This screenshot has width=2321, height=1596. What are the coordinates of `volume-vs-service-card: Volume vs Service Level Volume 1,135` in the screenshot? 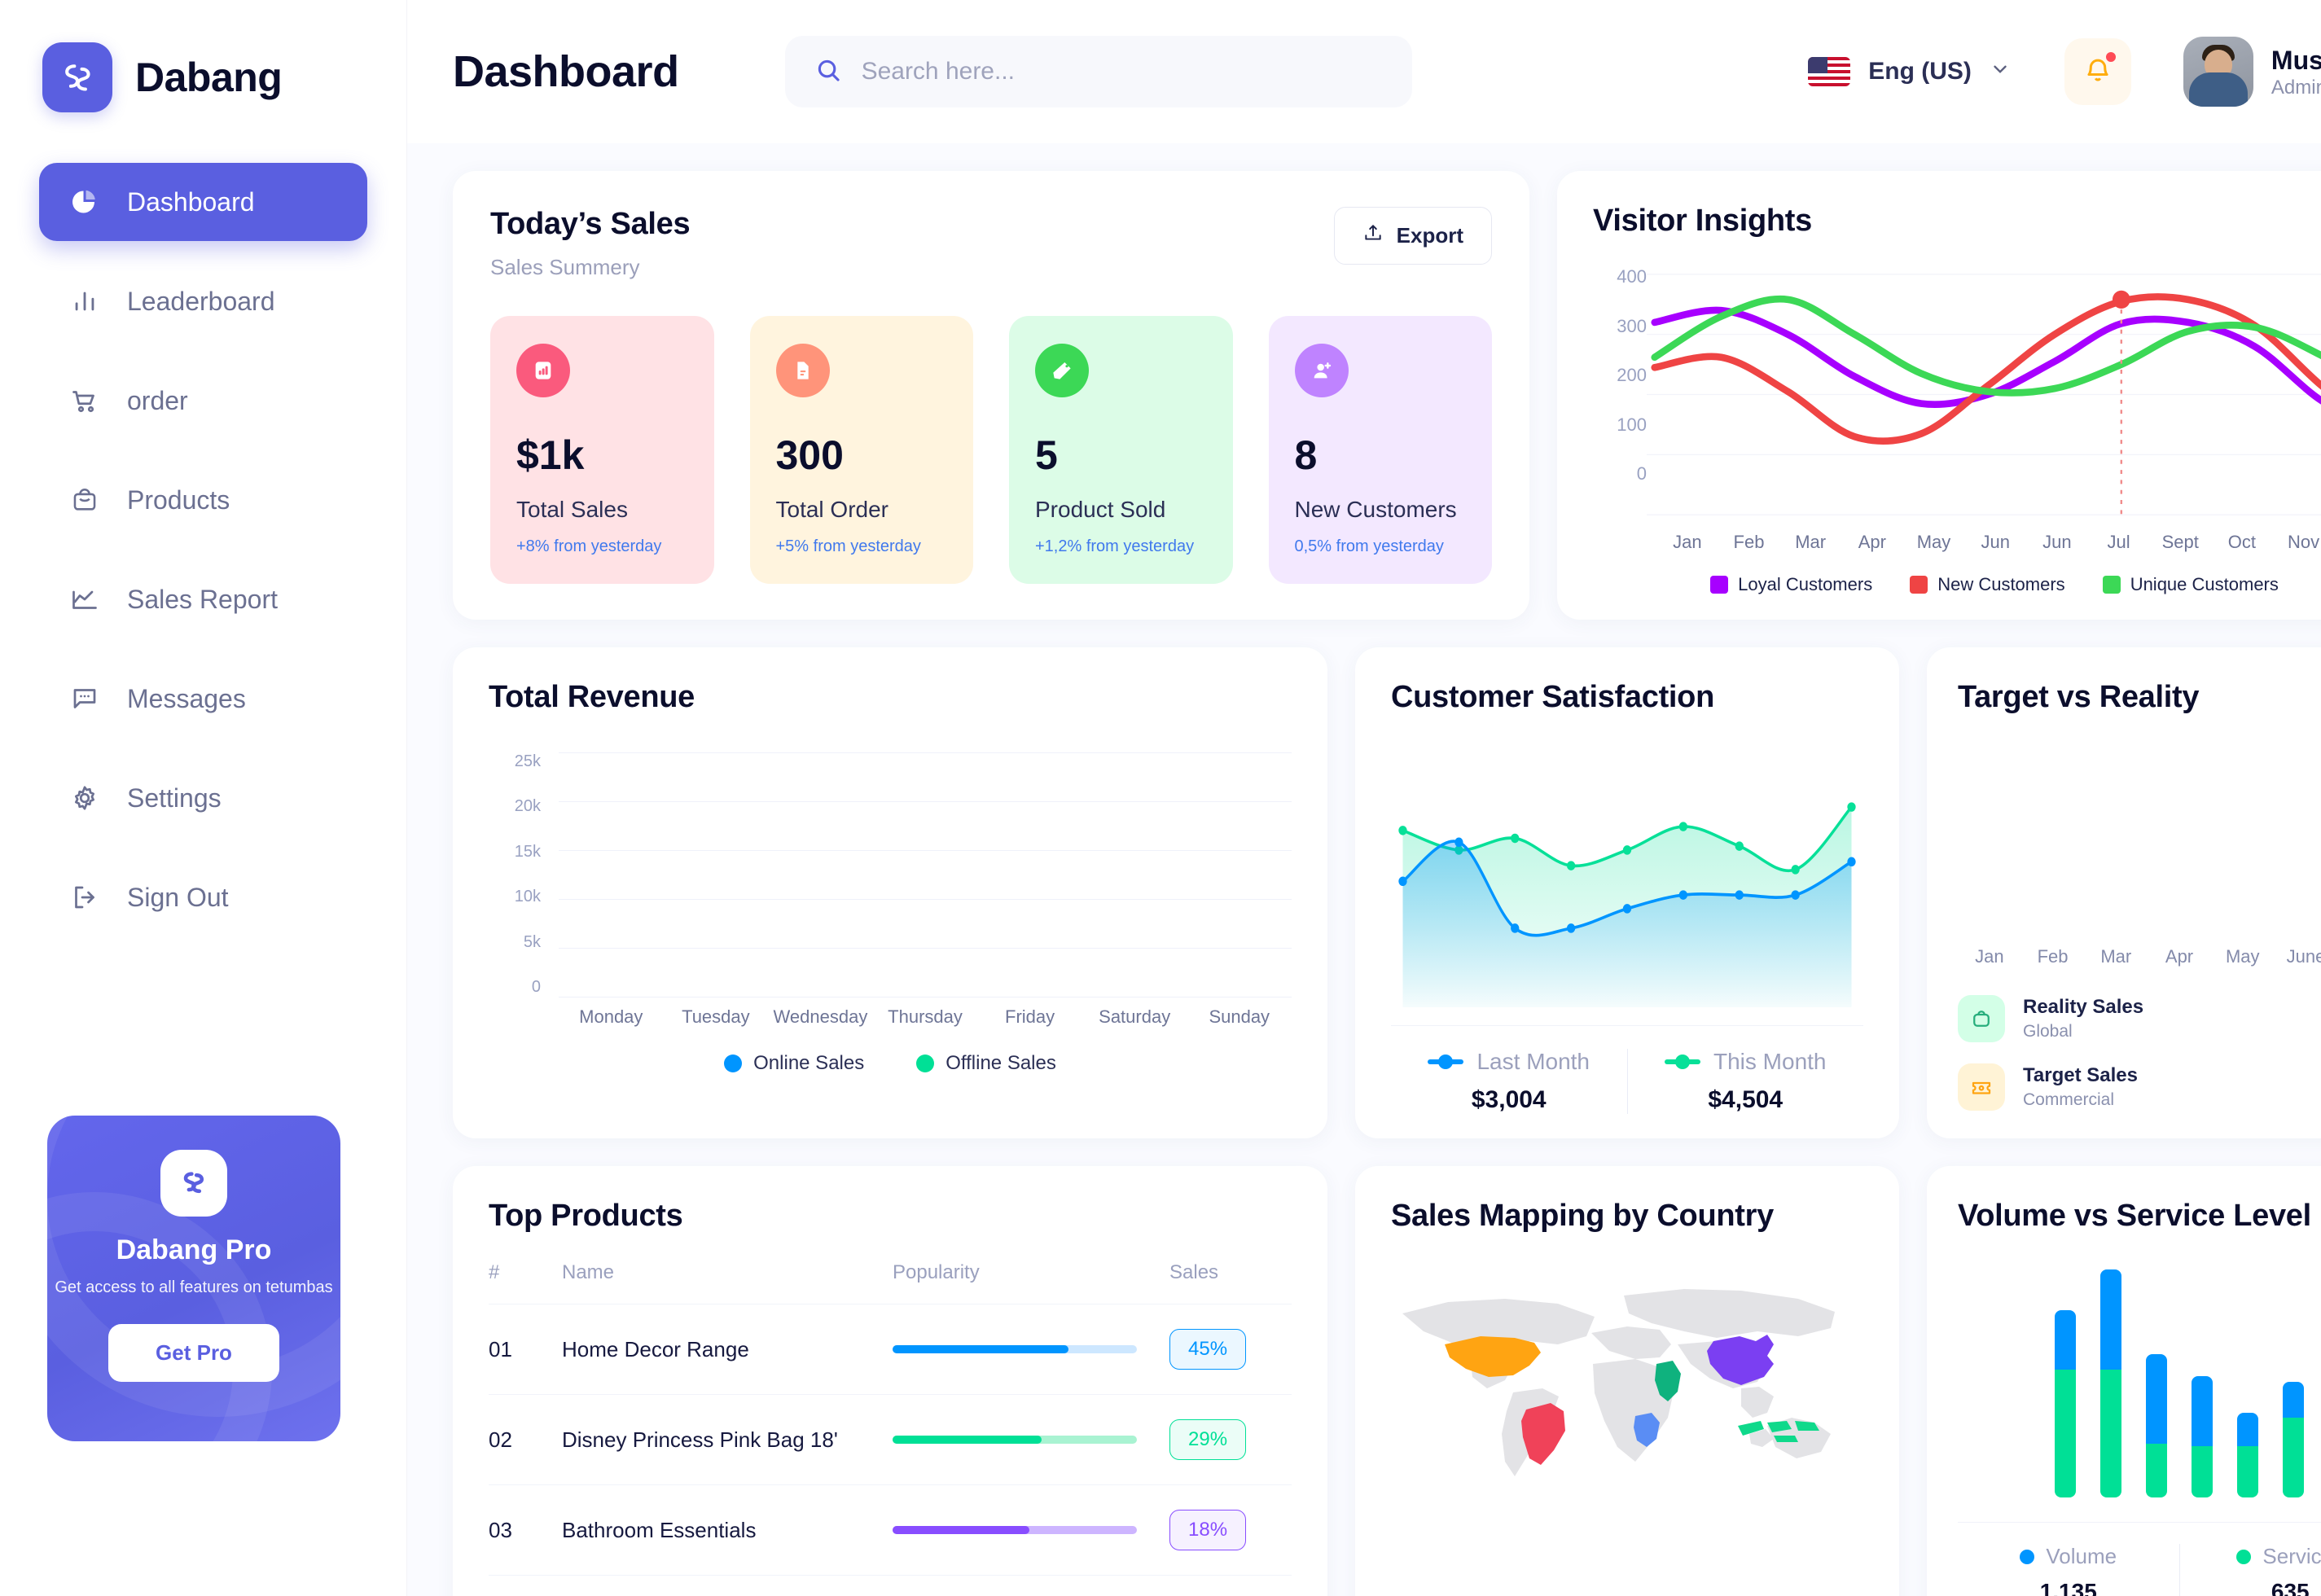 It's located at (2124, 1381).